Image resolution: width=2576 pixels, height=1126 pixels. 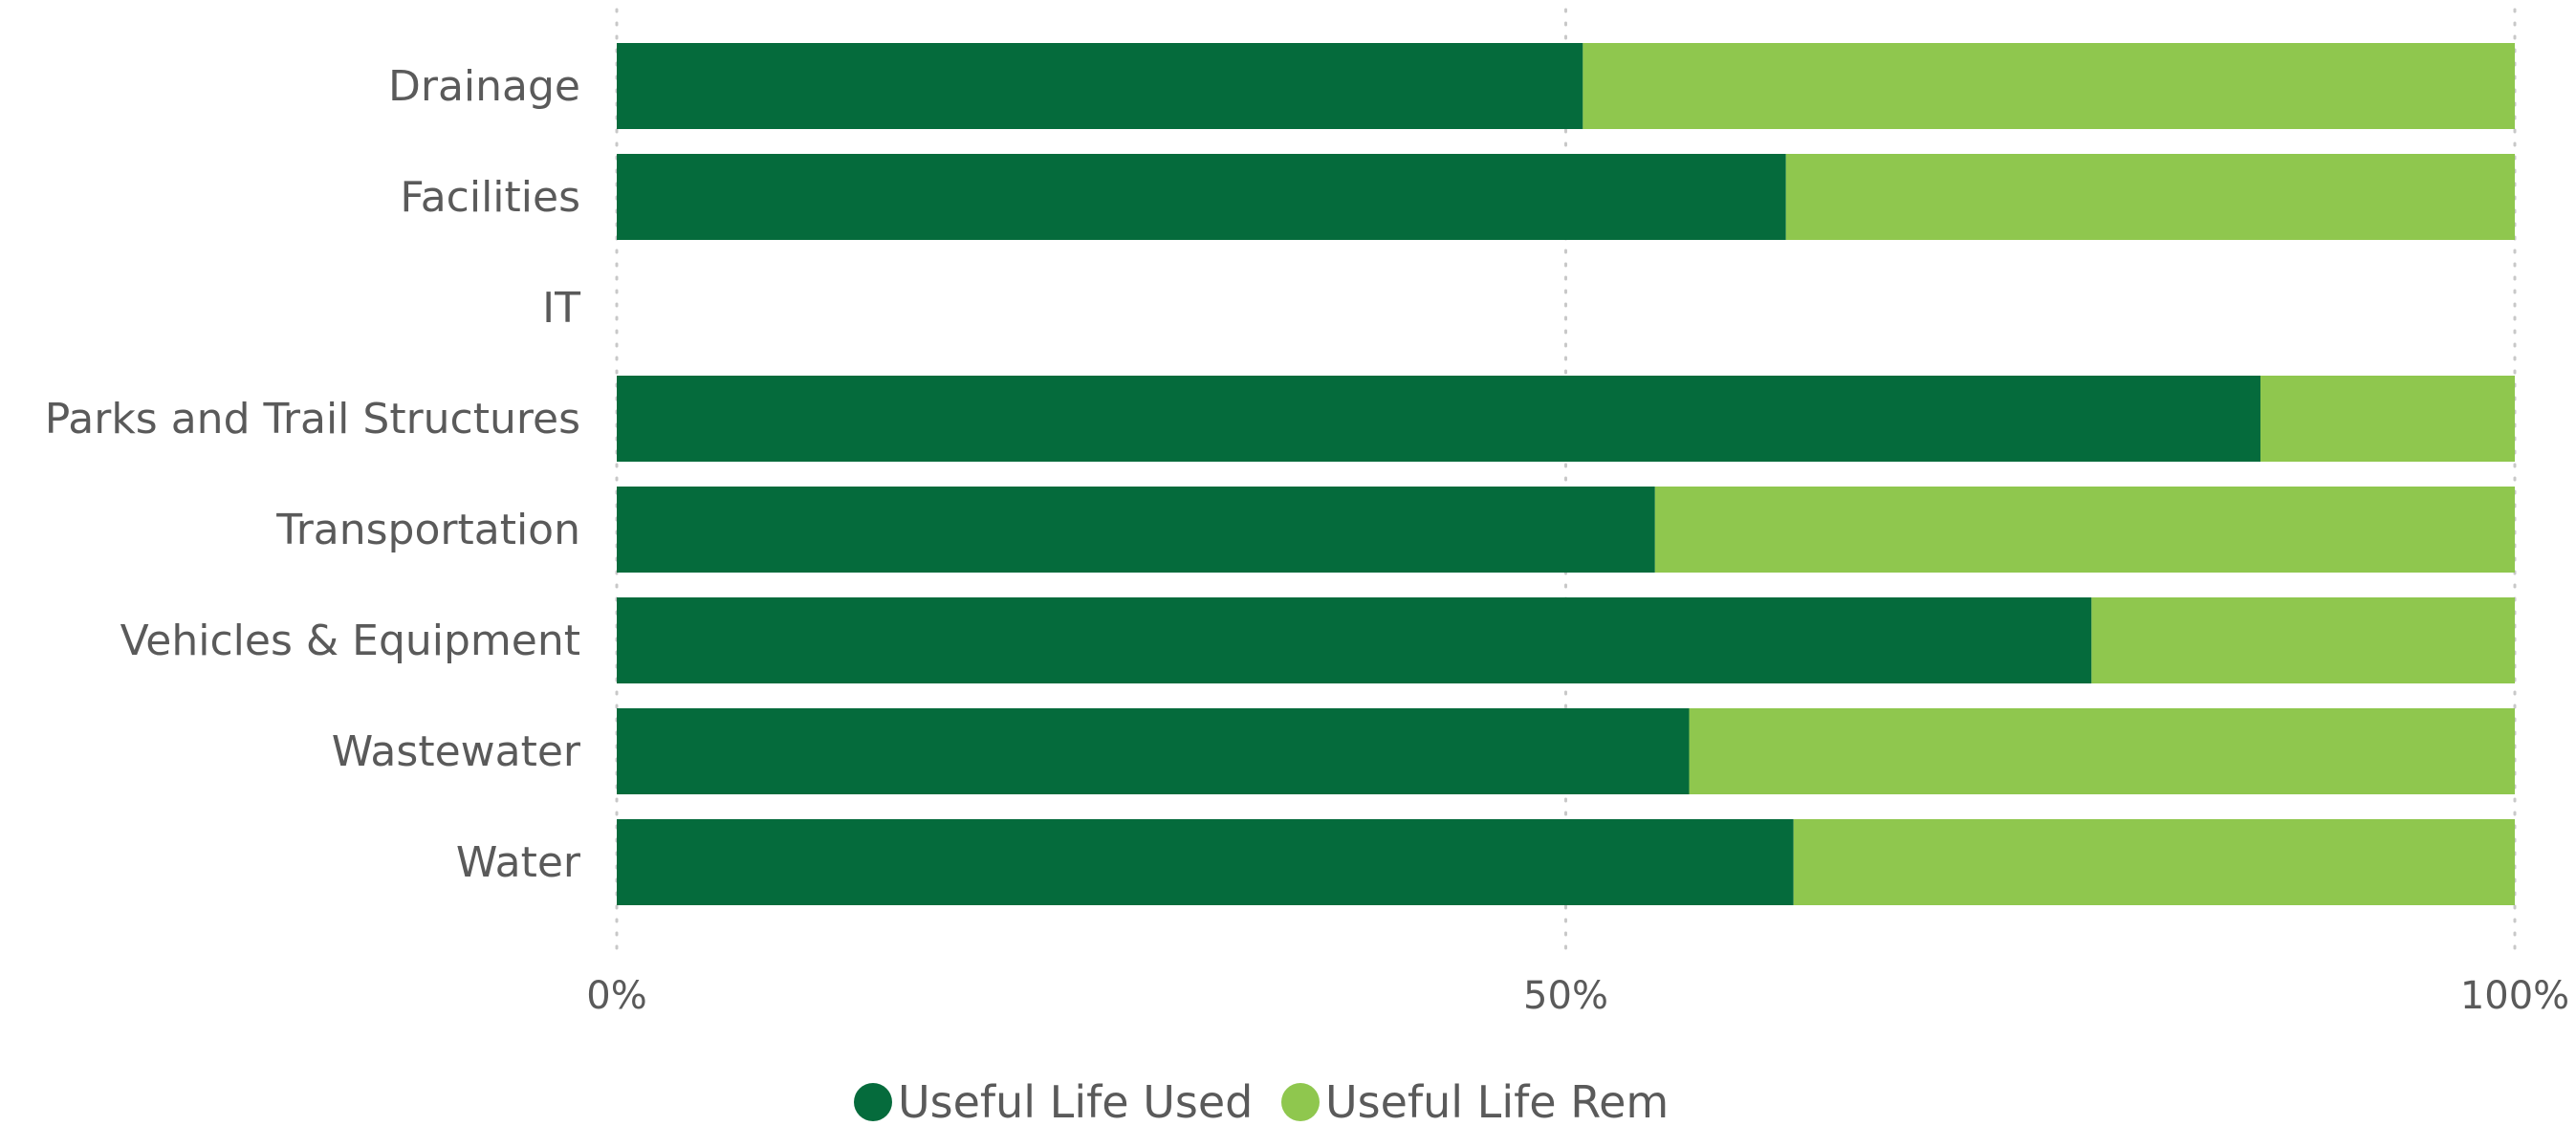 What do you see at coordinates (616, 996) in the screenshot?
I see `x-tick-label: 0%` at bounding box center [616, 996].